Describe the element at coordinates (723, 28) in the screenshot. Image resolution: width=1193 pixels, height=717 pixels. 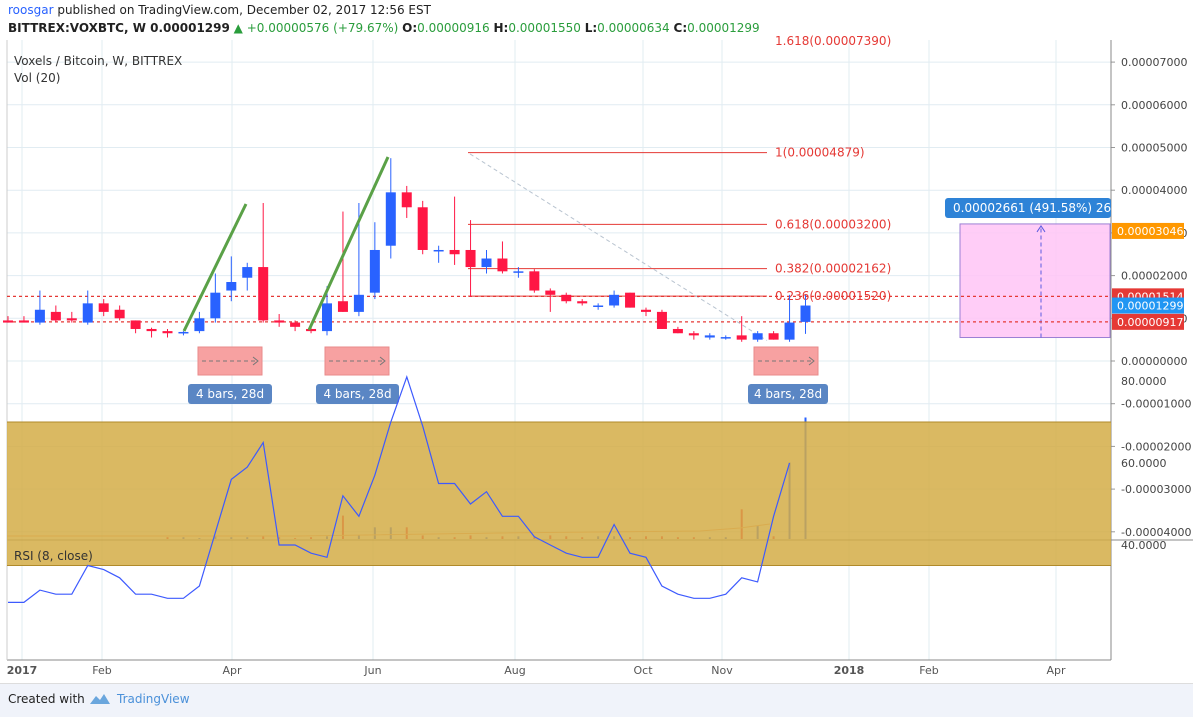
I see `close-value: 0.00001299` at that location.